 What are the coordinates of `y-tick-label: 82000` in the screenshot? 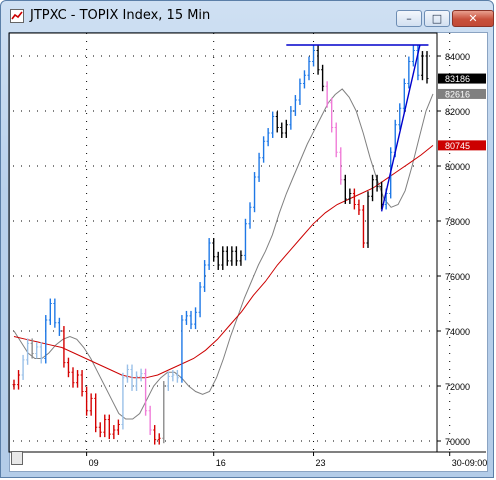 It's located at (457, 112).